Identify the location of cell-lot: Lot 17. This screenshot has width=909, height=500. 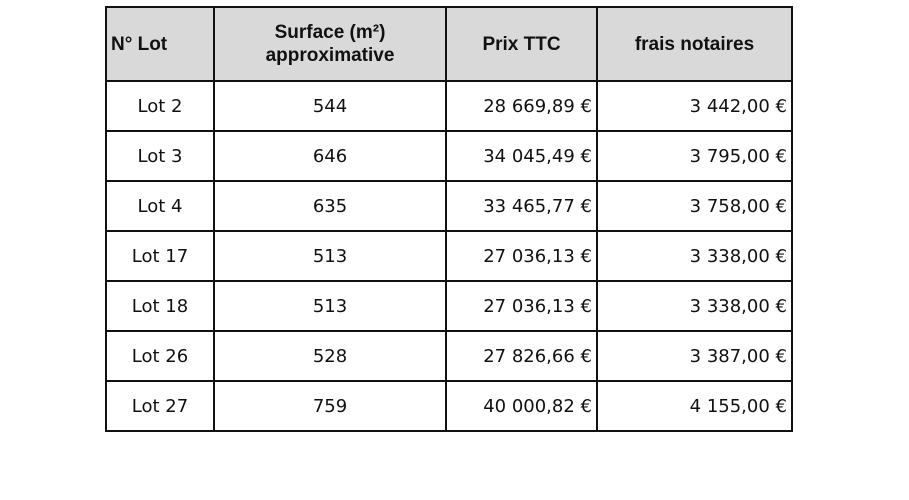
(160, 256).